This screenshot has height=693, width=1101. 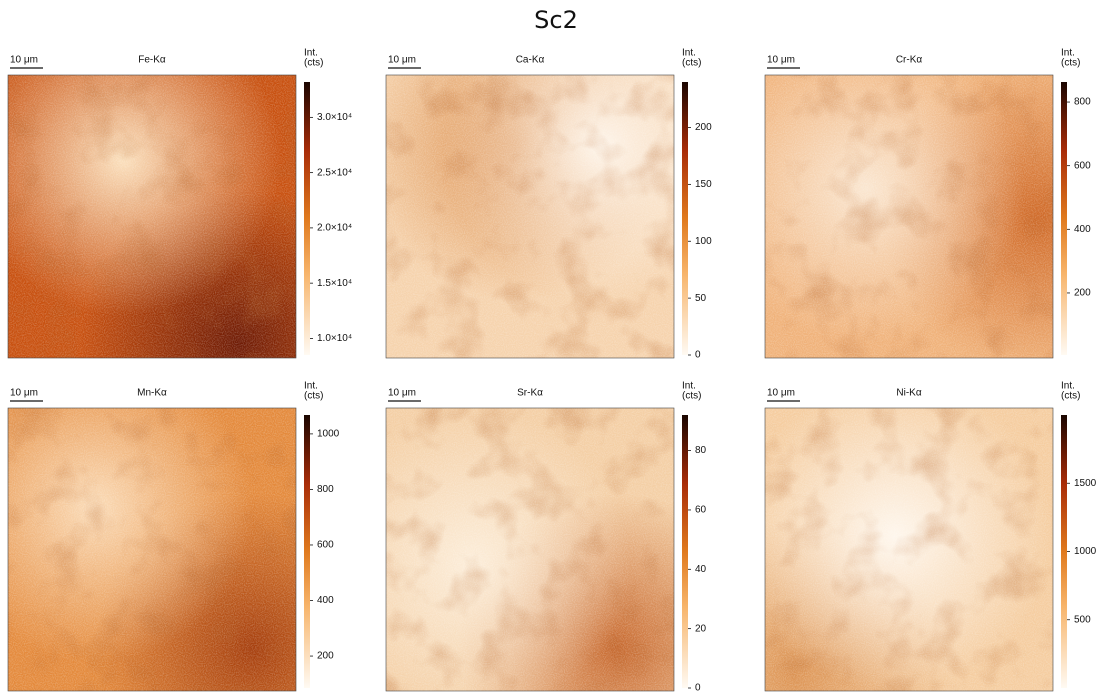 What do you see at coordinates (909, 60) in the screenshot?
I see `map-label: Cr-Kα` at bounding box center [909, 60].